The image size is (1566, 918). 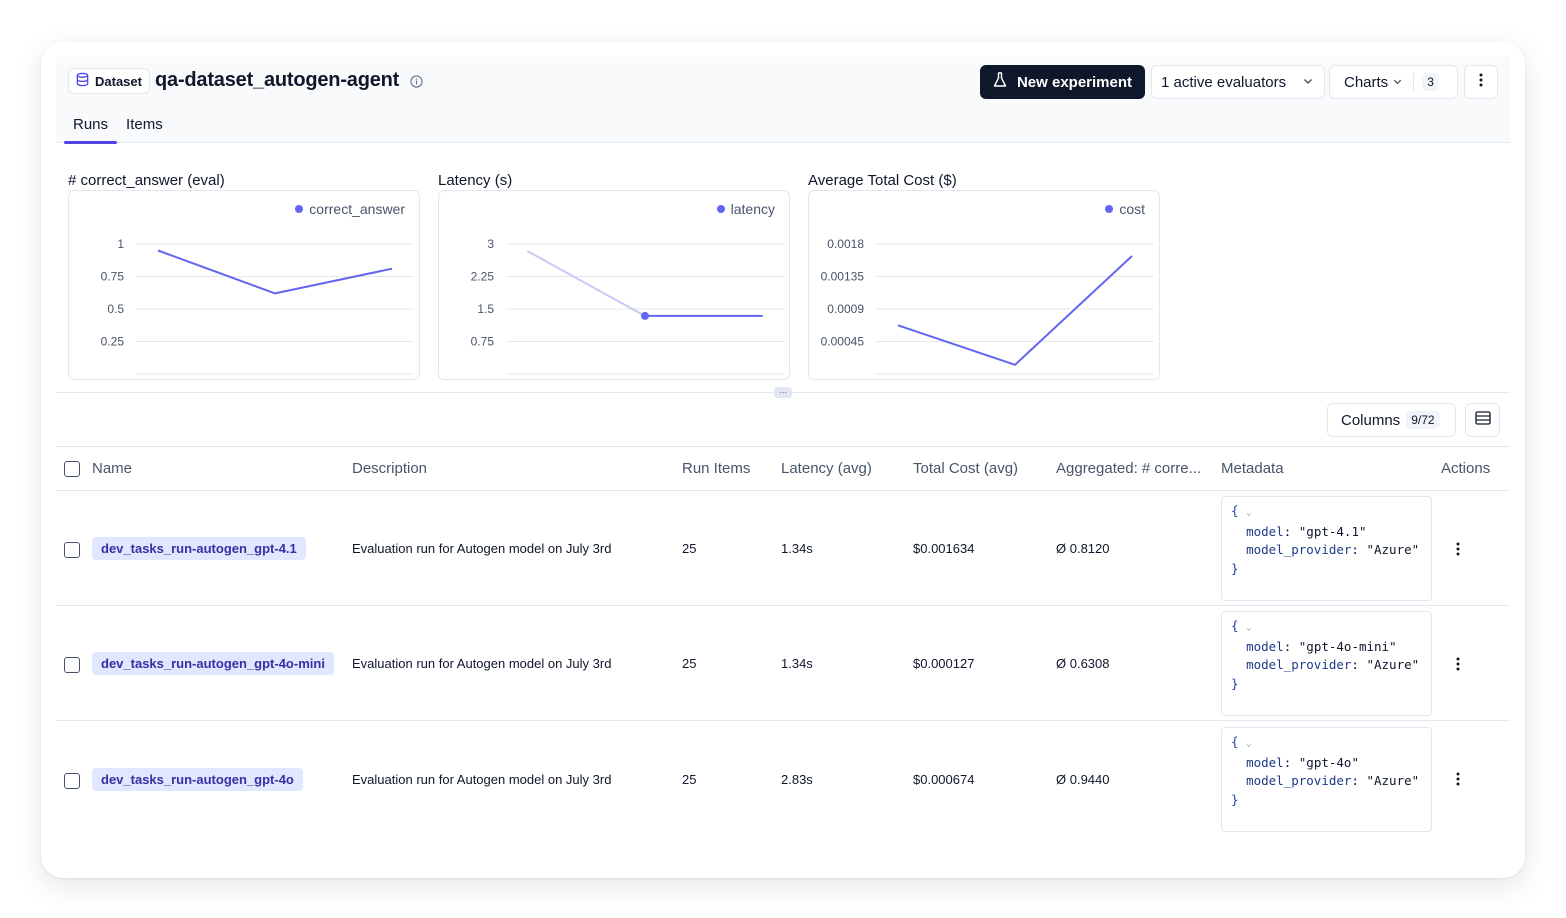 What do you see at coordinates (1414, 82) in the screenshot?
I see `separator` at bounding box center [1414, 82].